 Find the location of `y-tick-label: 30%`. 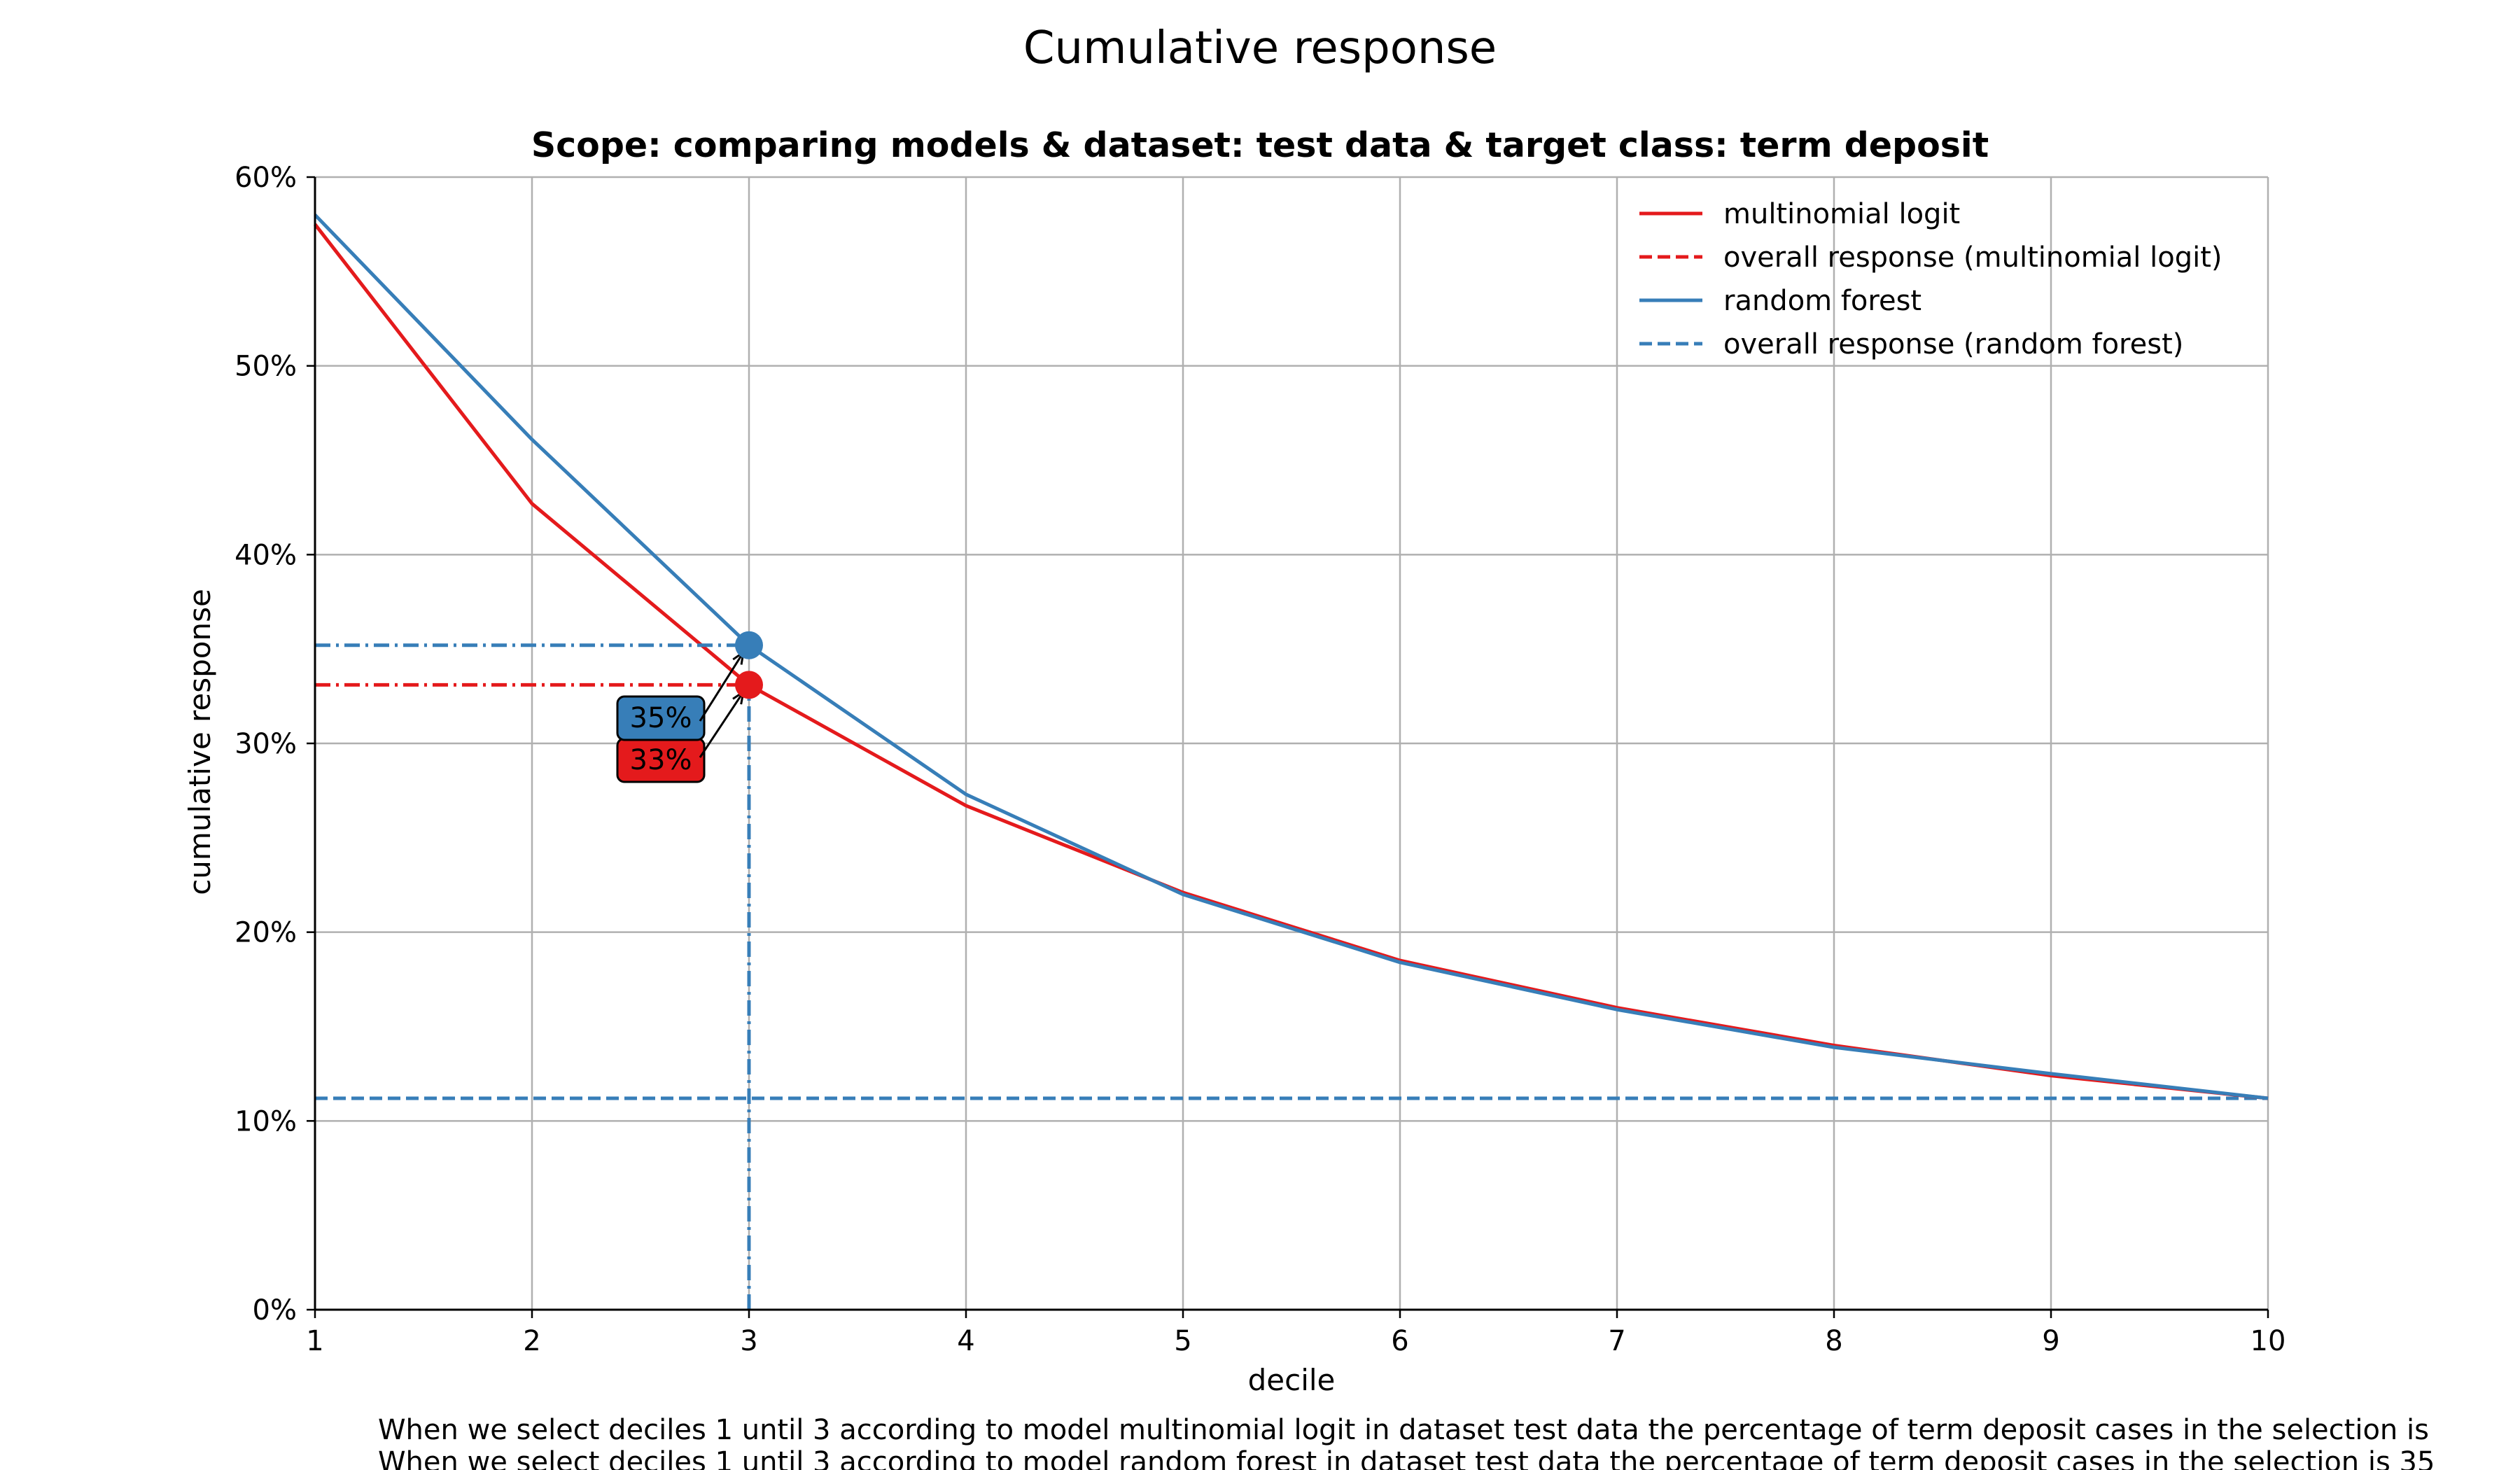

y-tick-label: 30% is located at coordinates (265, 744).